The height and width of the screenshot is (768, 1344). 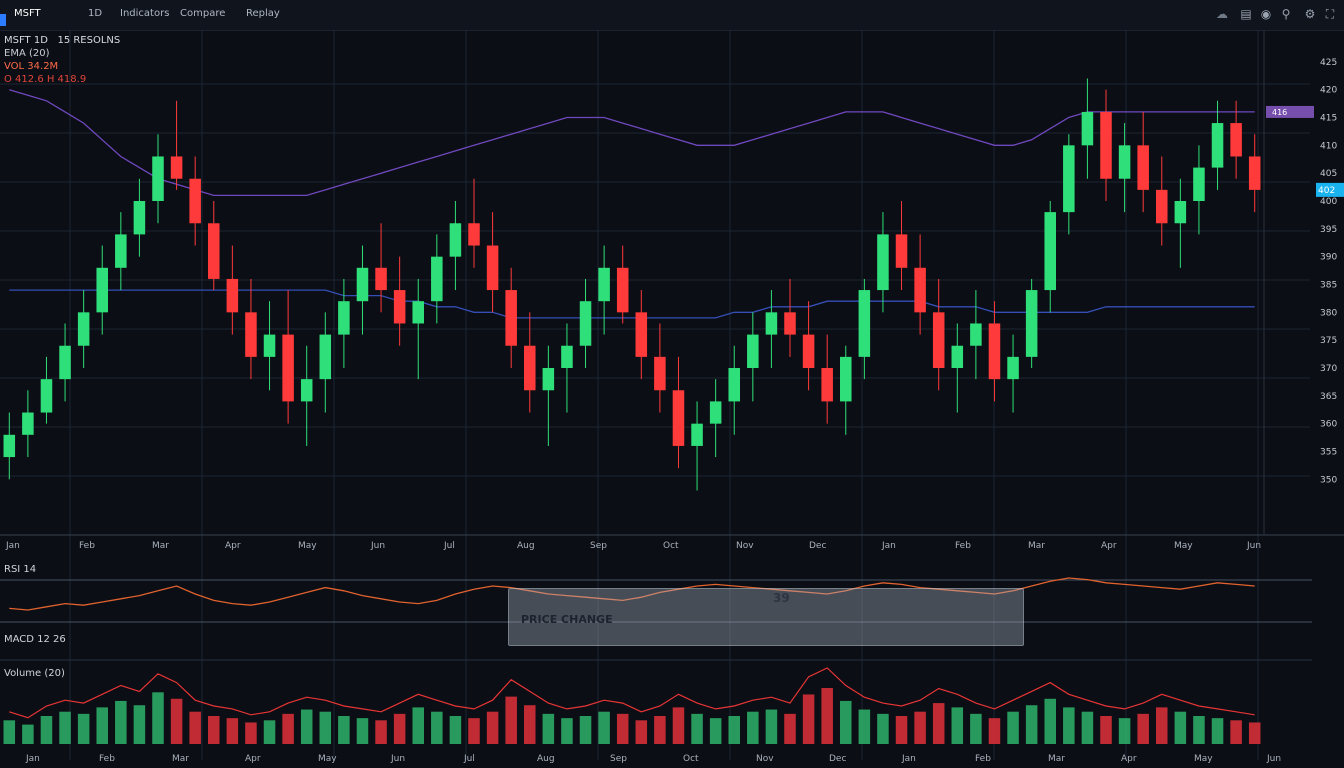 I want to click on fullscreen-icon: ⛶, so click(x=1330, y=14).